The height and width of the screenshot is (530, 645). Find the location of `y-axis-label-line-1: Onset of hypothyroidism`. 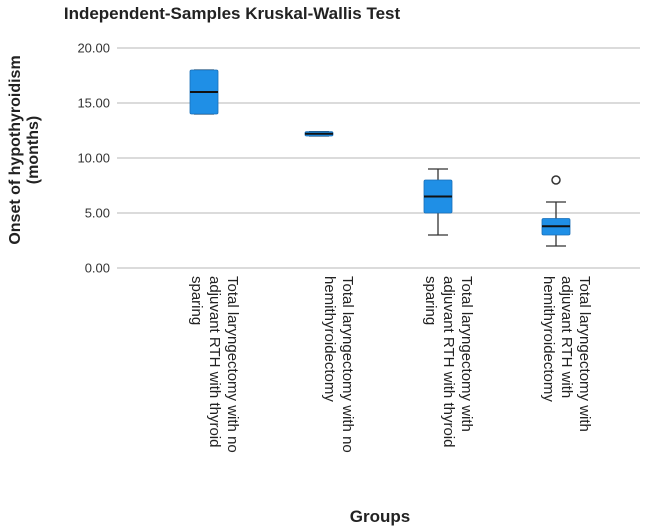

y-axis-label-line-1: Onset of hypothyroidism is located at coordinates (15, 149).